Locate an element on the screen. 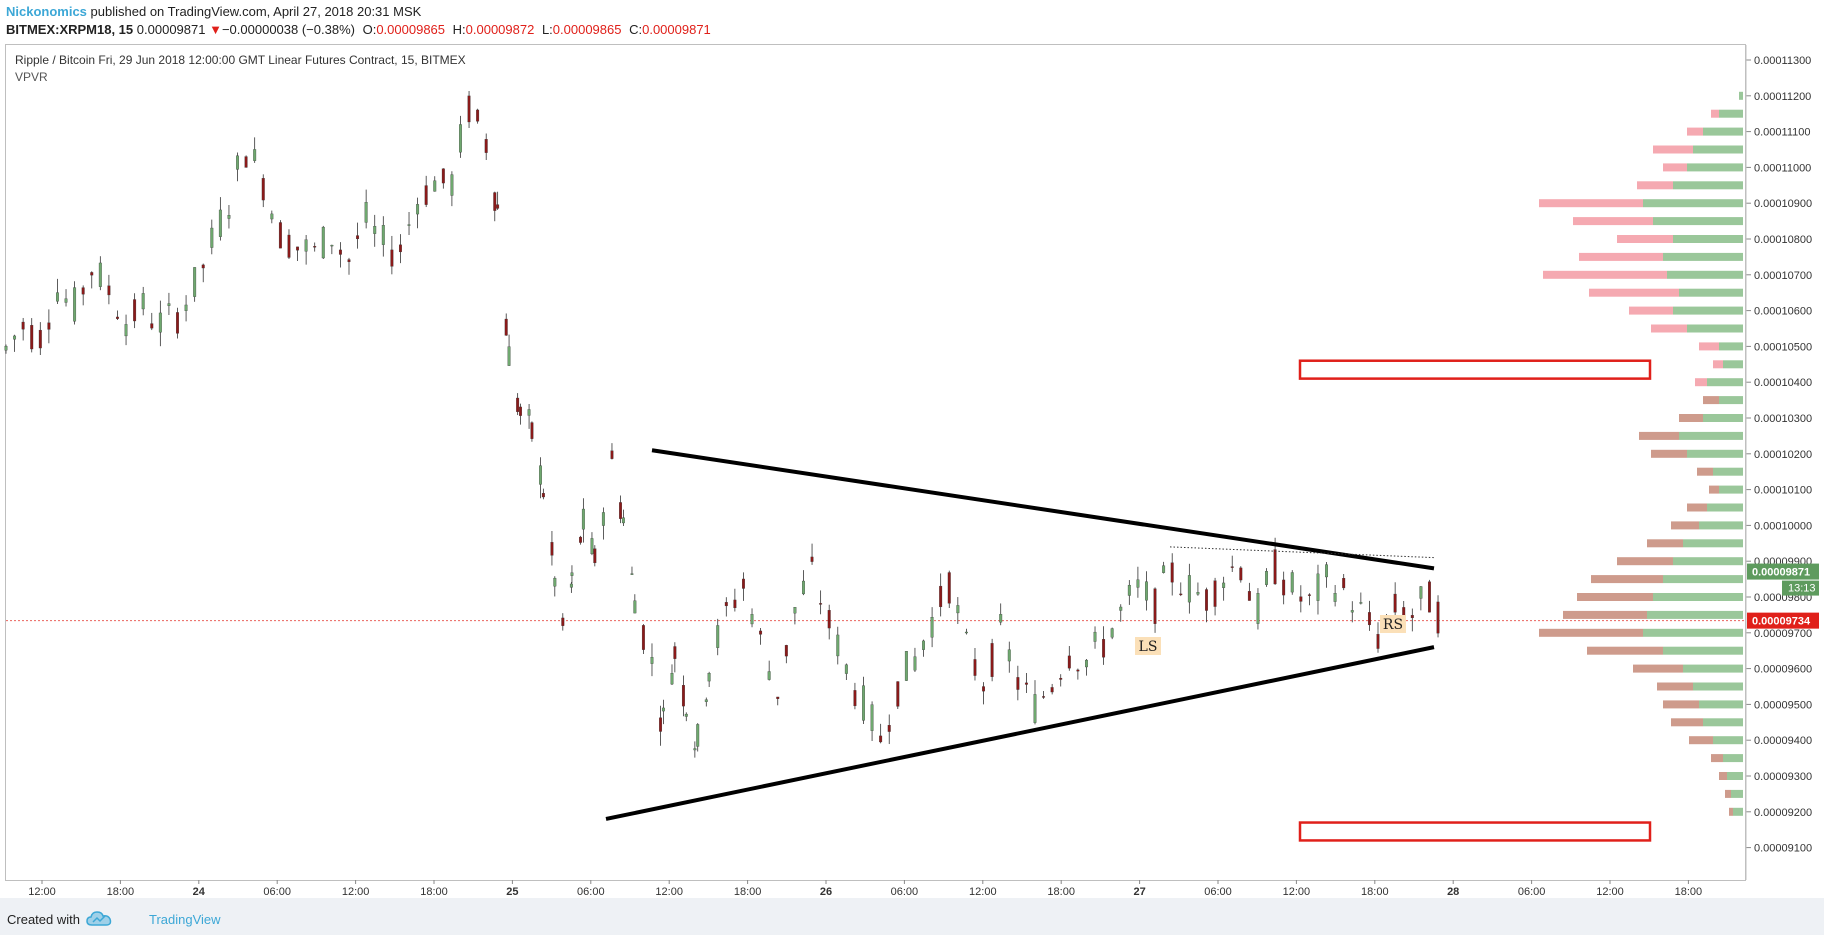 The image size is (1824, 935). y-axis-tick-label: 0.00009500 is located at coordinates (1783, 705).